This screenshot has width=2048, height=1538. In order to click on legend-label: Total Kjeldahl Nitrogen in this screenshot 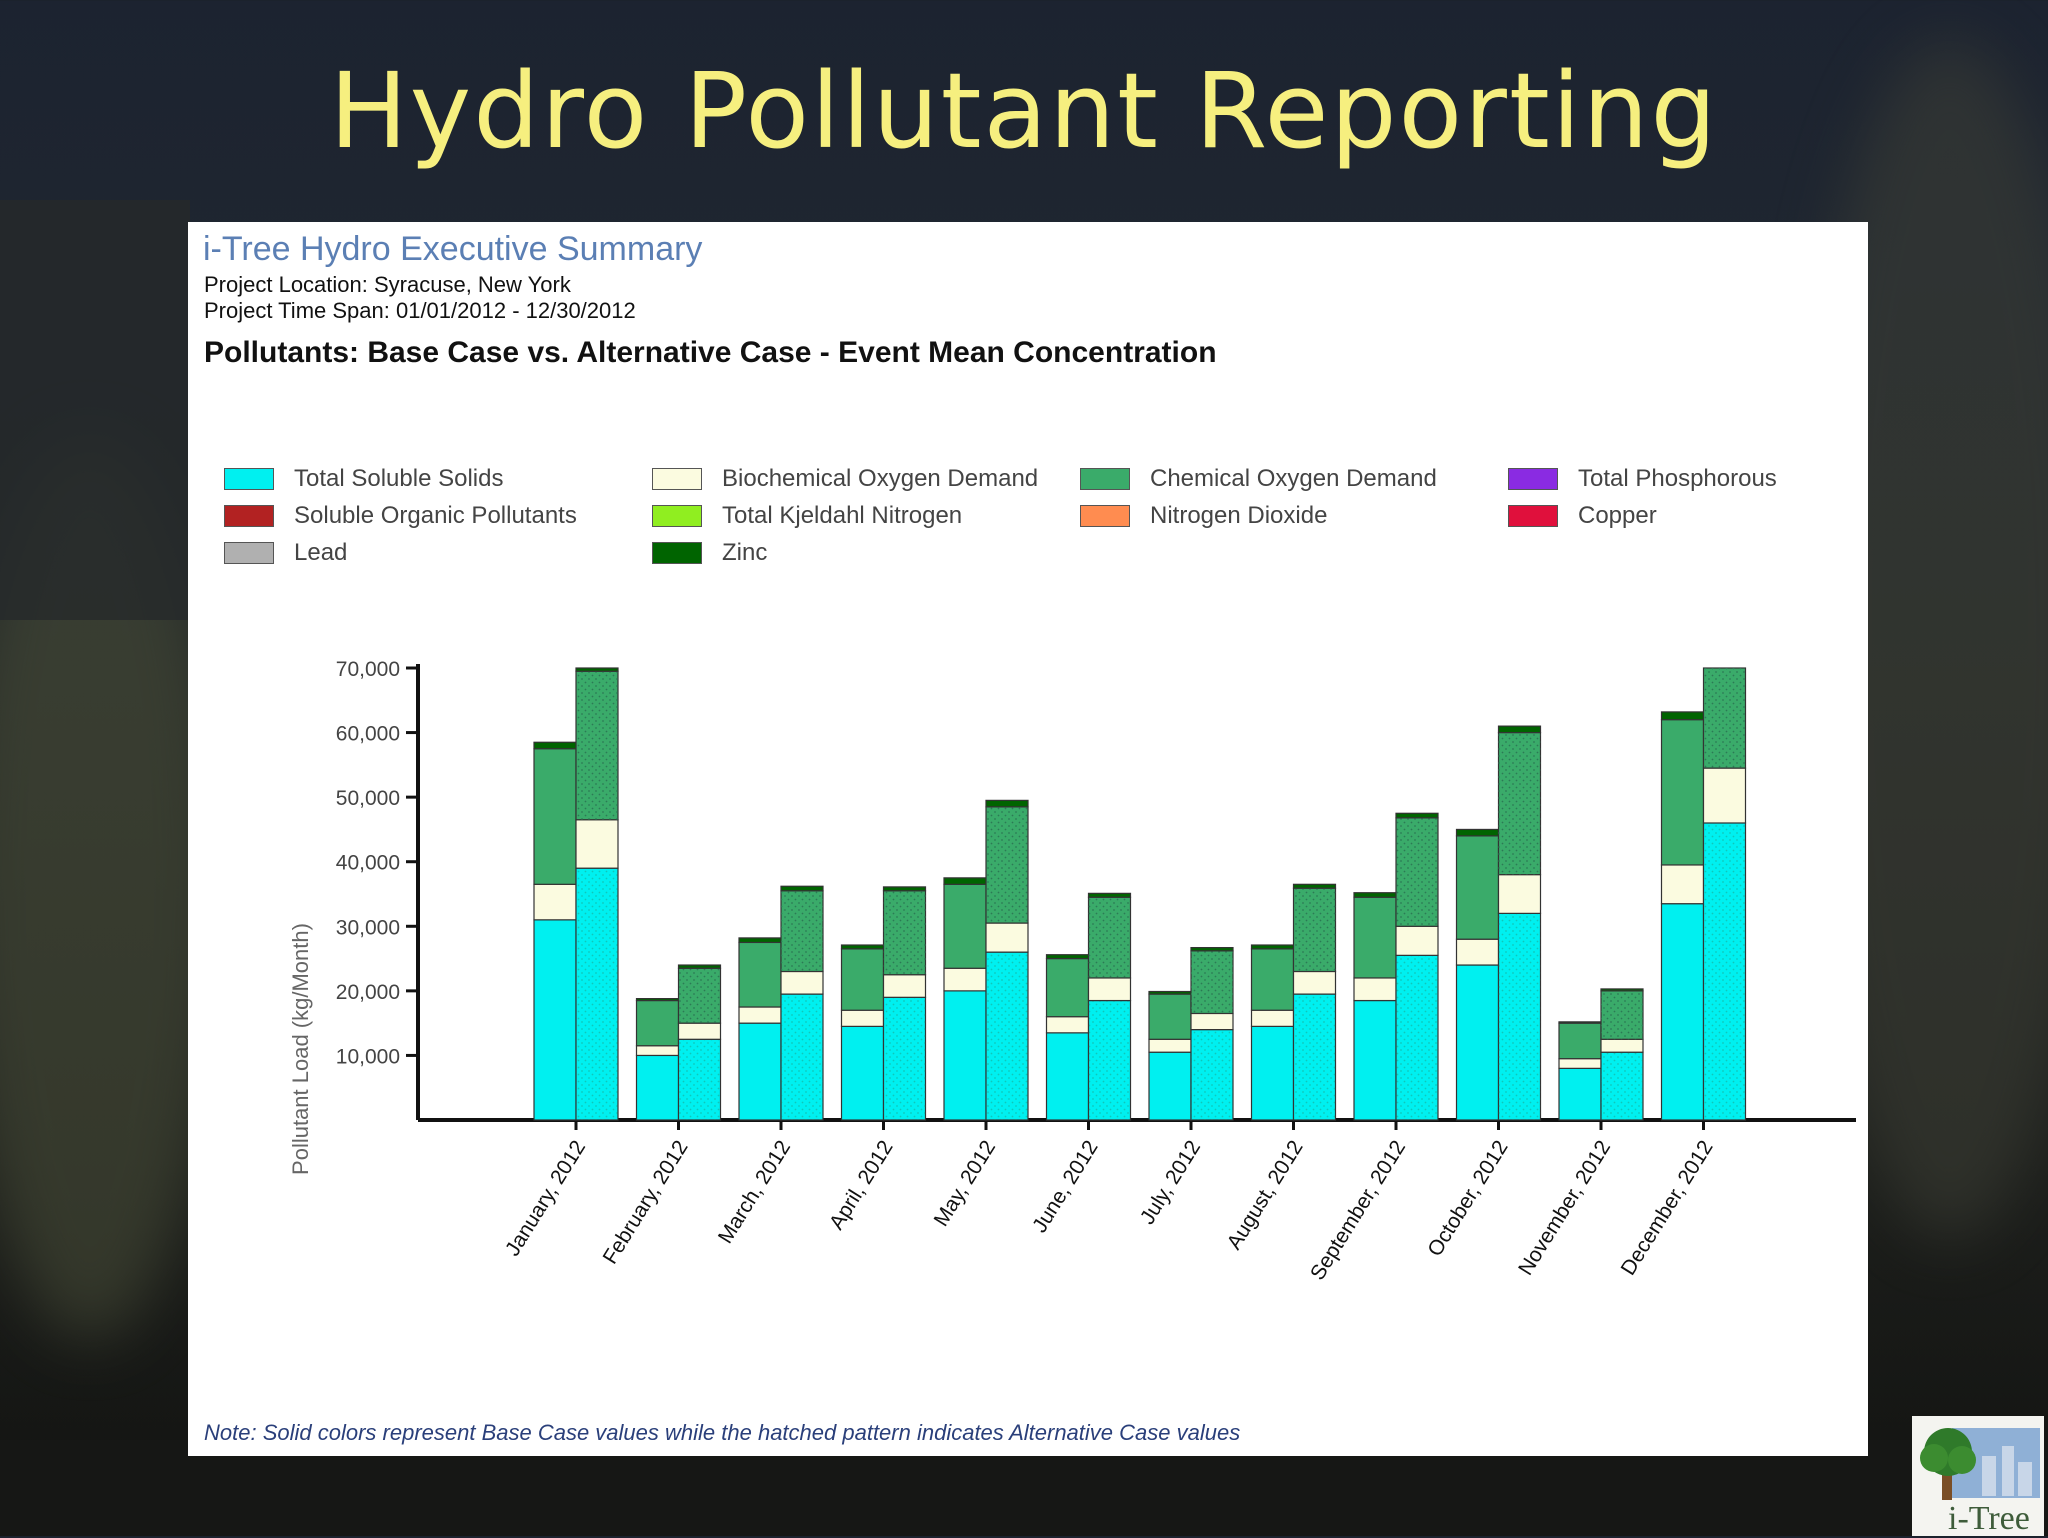, I will do `click(842, 515)`.